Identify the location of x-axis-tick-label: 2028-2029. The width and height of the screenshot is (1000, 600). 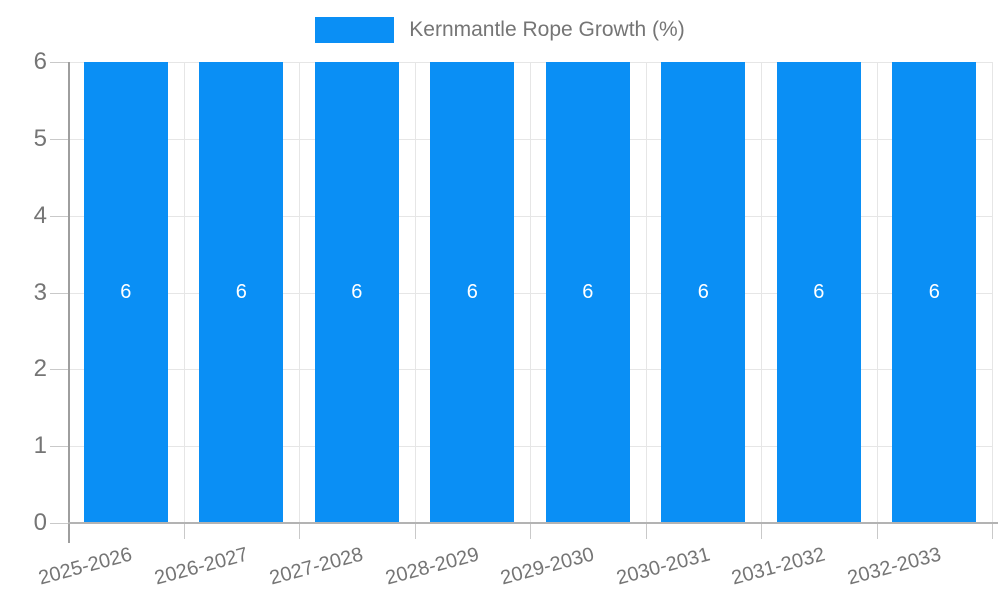
(431, 566).